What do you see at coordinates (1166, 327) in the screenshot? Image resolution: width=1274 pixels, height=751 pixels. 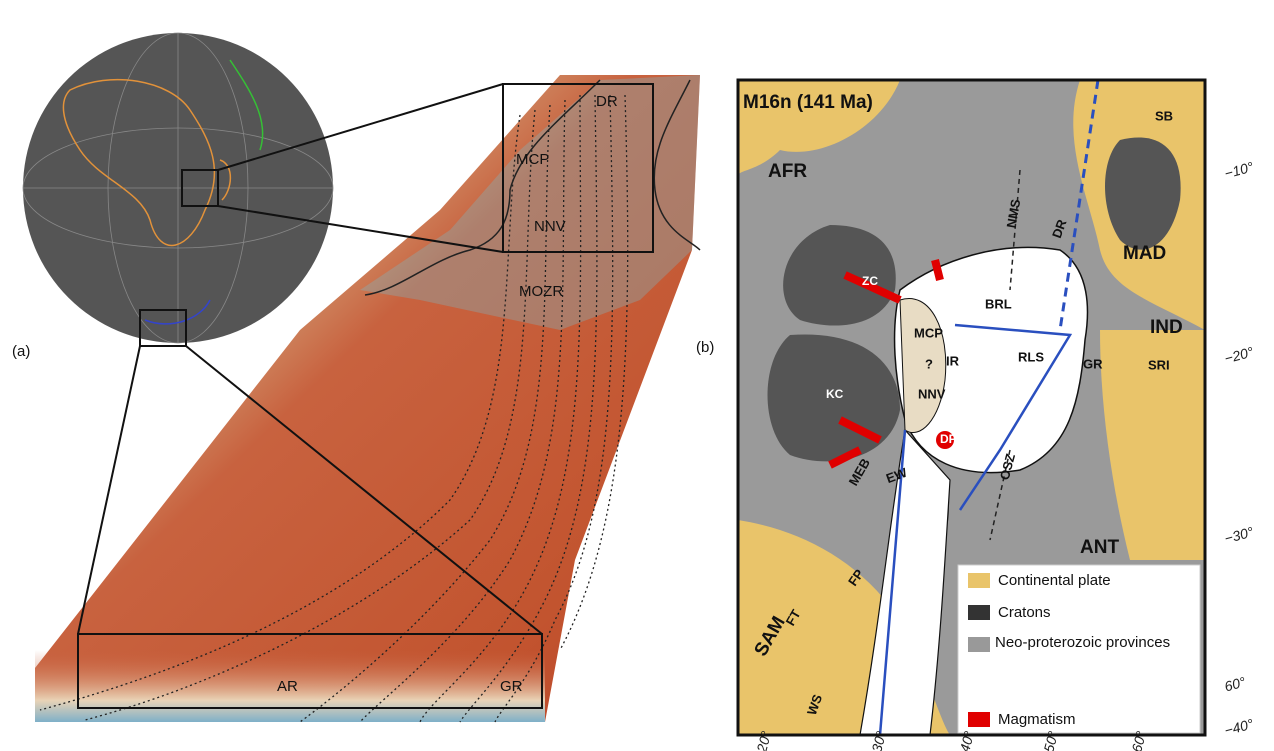 I see `map-label: IND` at bounding box center [1166, 327].